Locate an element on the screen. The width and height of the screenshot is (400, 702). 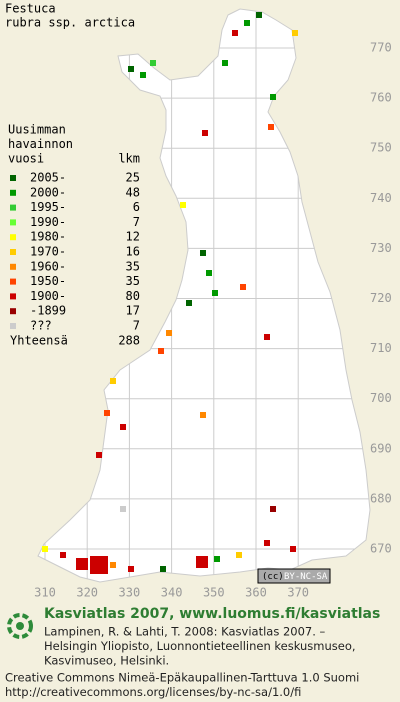
y-tick-label: 730 is located at coordinates (381, 248).